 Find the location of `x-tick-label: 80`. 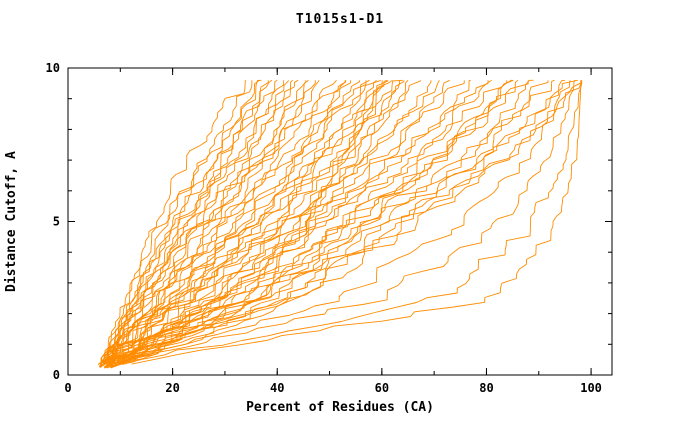

x-tick-label: 80 is located at coordinates (486, 388).